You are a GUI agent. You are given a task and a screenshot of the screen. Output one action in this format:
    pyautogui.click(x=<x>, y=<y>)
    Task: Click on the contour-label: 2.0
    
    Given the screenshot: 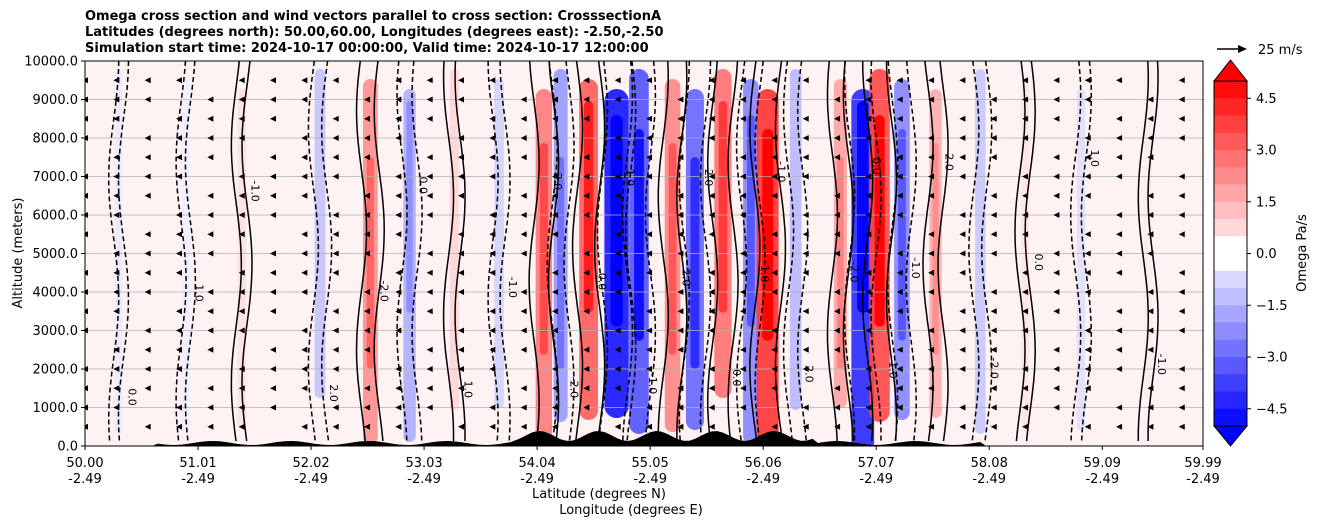 What is the action you would take?
    pyautogui.click(x=949, y=162)
    